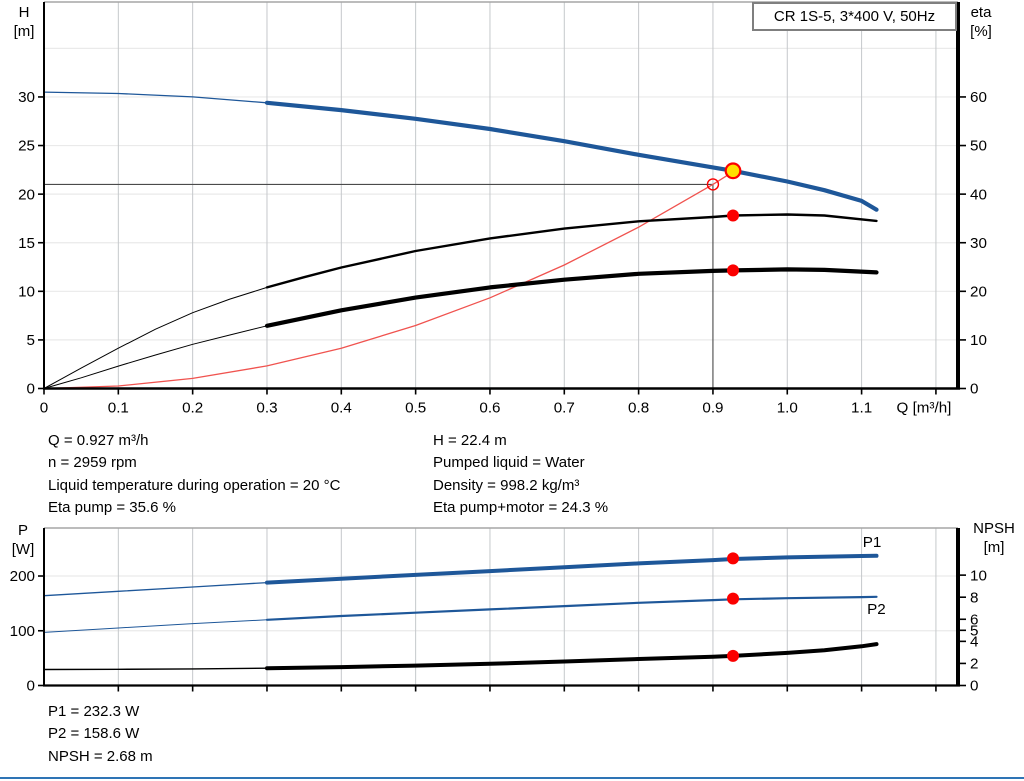 The image size is (1024, 781). Describe the element at coordinates (974, 597) in the screenshot. I see `svg-text: 8` at that location.